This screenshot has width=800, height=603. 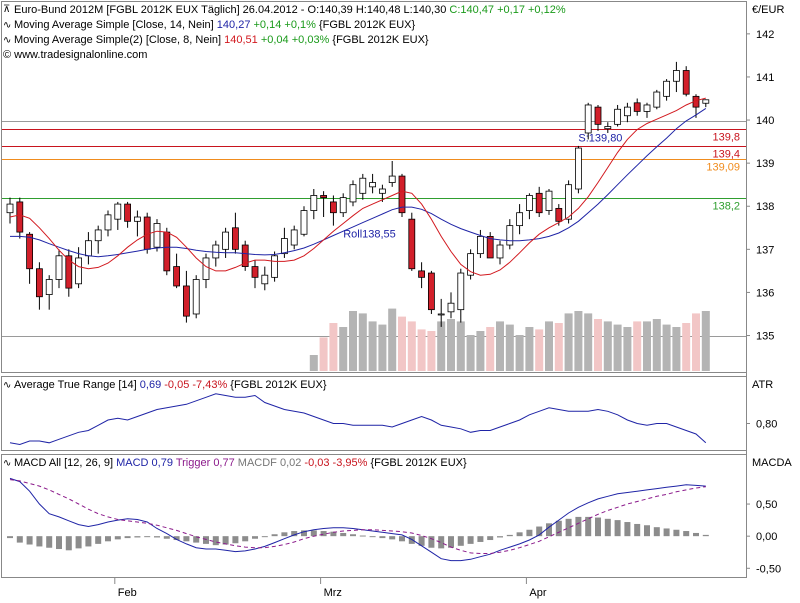 I want to click on price-tick-label: 137, so click(x=765, y=250).